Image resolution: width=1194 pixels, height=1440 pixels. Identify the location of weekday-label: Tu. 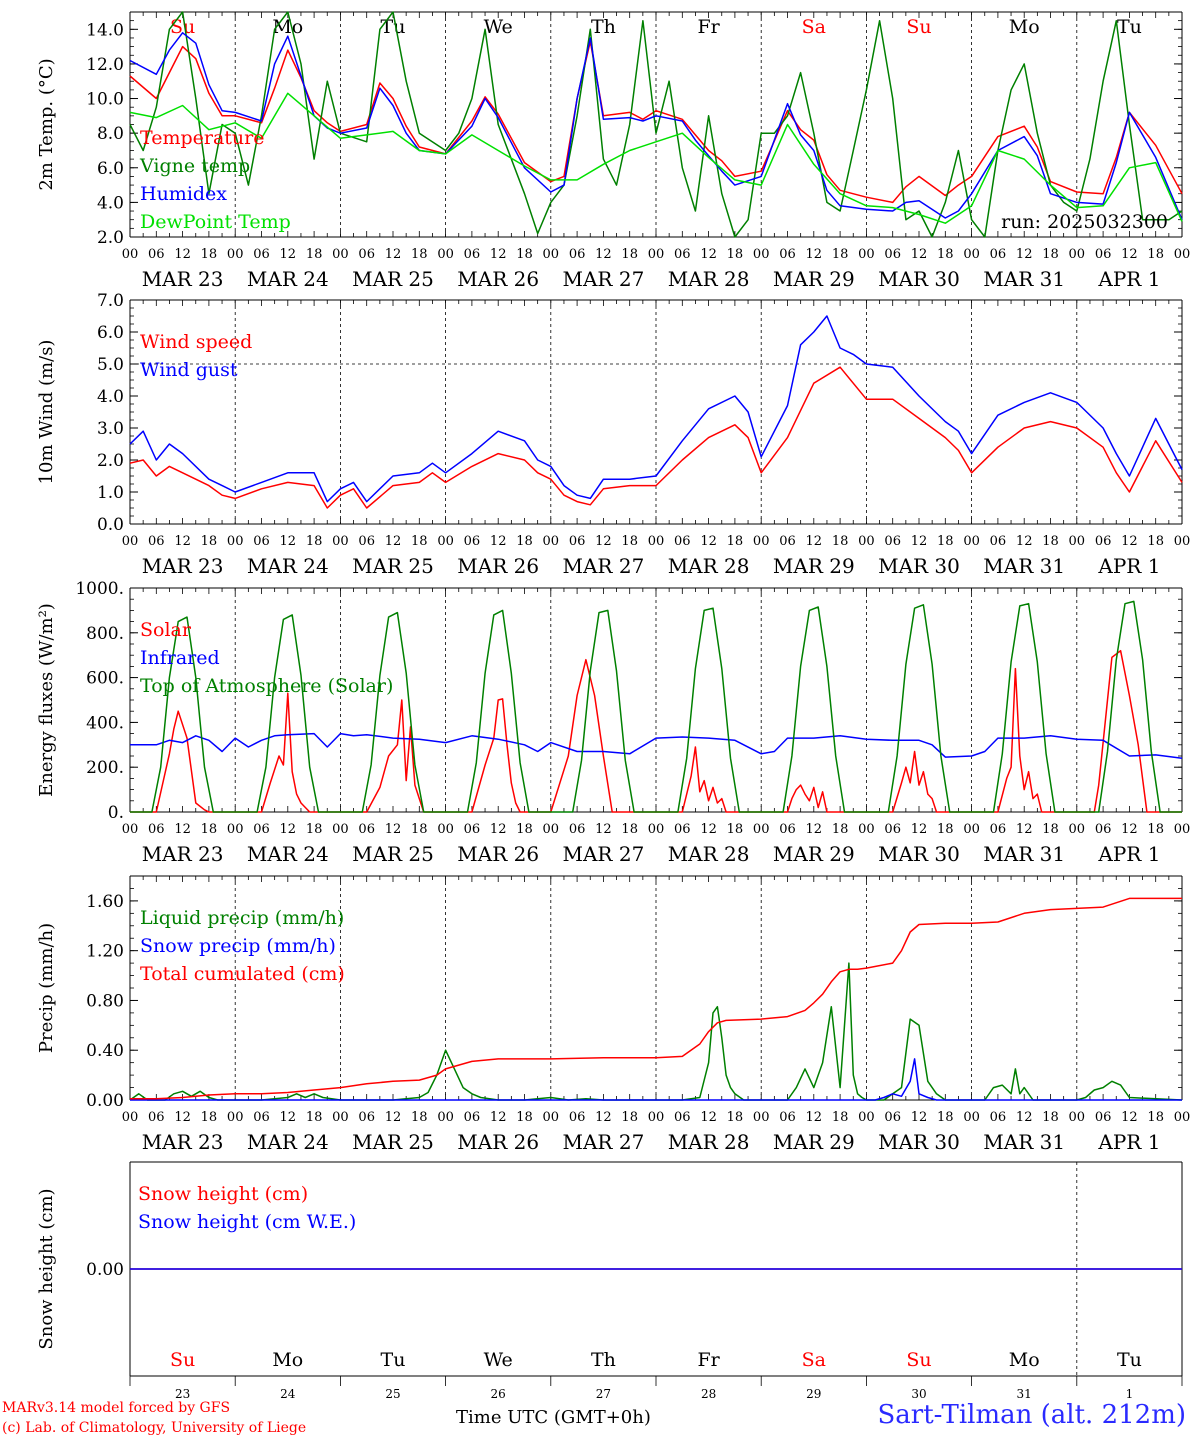
(1129, 27).